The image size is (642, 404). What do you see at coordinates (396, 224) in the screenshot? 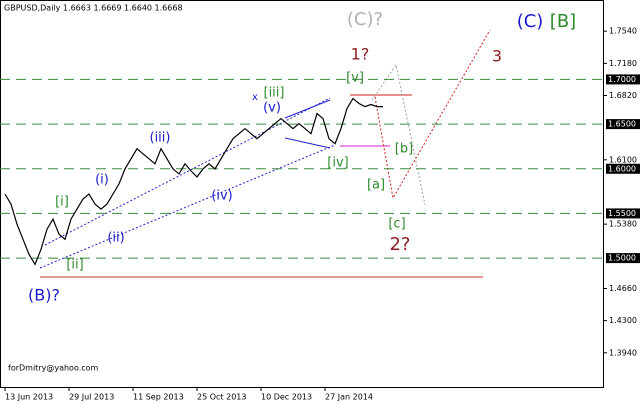
I see `wave-label: [c]` at bounding box center [396, 224].